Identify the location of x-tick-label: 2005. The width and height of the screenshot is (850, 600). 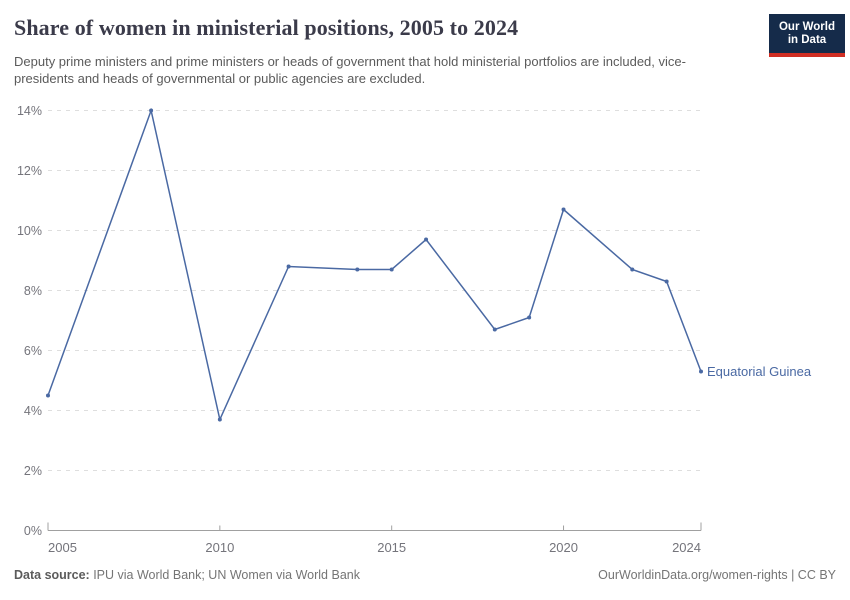
(62, 547).